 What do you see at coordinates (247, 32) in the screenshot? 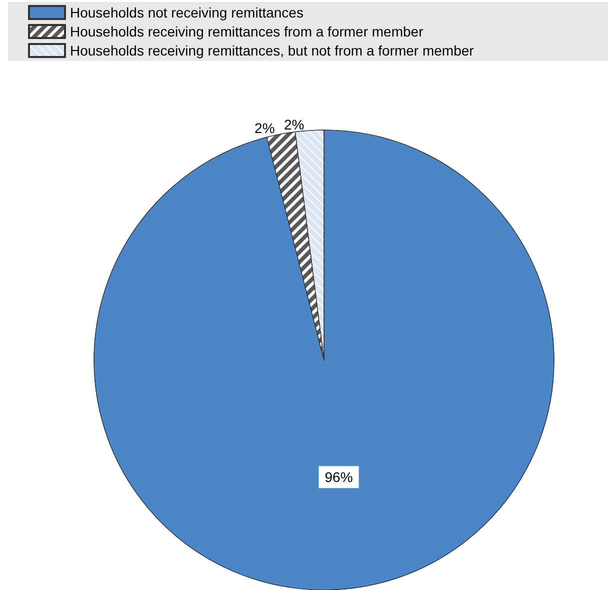
I see `legend-label: Households receiving remittances from a former member` at bounding box center [247, 32].